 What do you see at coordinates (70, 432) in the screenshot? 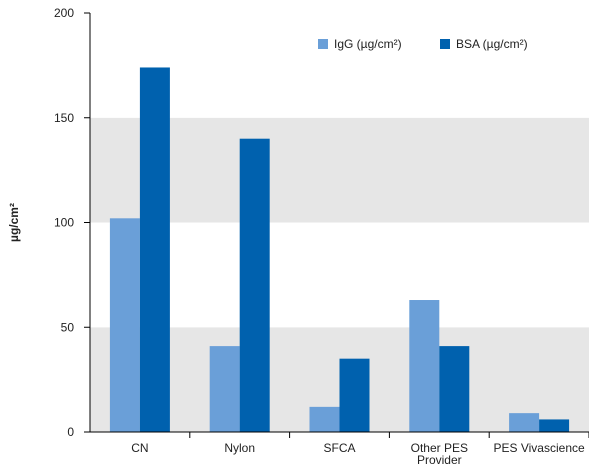
I see `y-tick-label: 0` at bounding box center [70, 432].